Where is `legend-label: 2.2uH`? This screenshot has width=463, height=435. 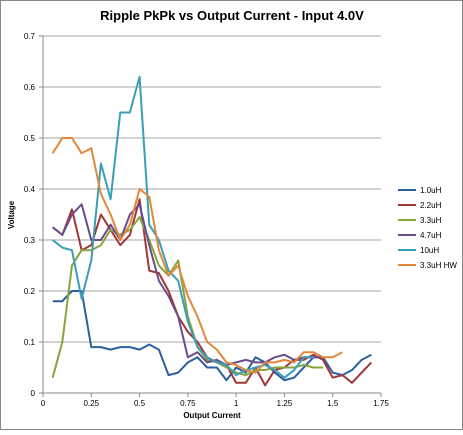
legend-label: 2.2uH is located at coordinates (431, 205).